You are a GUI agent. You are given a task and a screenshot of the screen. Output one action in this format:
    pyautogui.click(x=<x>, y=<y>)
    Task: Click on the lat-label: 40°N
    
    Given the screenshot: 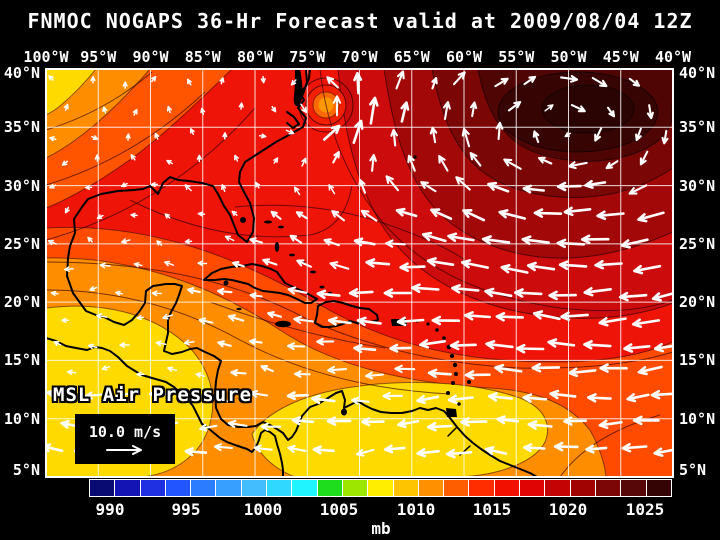 What is the action you would take?
    pyautogui.click(x=697, y=73)
    